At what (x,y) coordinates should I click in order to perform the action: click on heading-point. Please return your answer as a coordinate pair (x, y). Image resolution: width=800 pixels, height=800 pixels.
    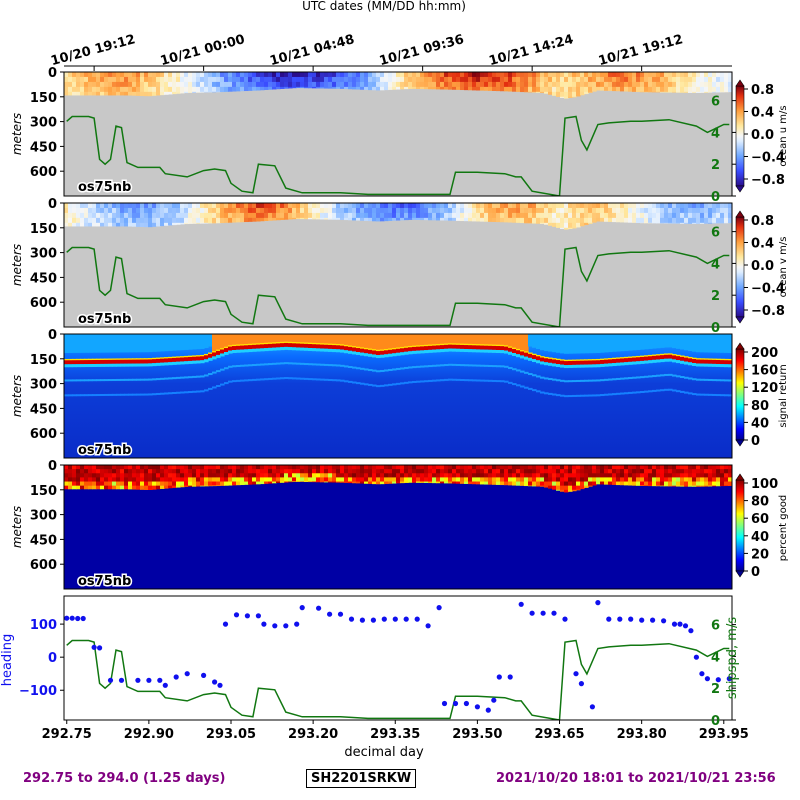
    Looking at the image, I should click on (165, 685).